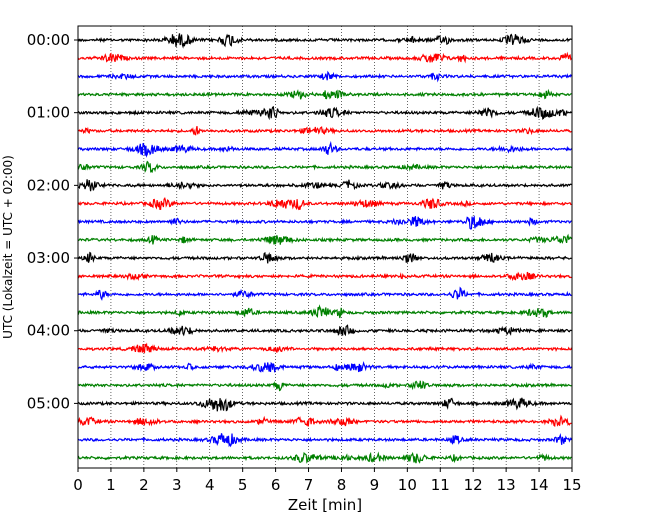 This screenshot has width=650, height=524. Describe the element at coordinates (309, 485) in the screenshot. I see `x-tick-label-7: 7` at that location.